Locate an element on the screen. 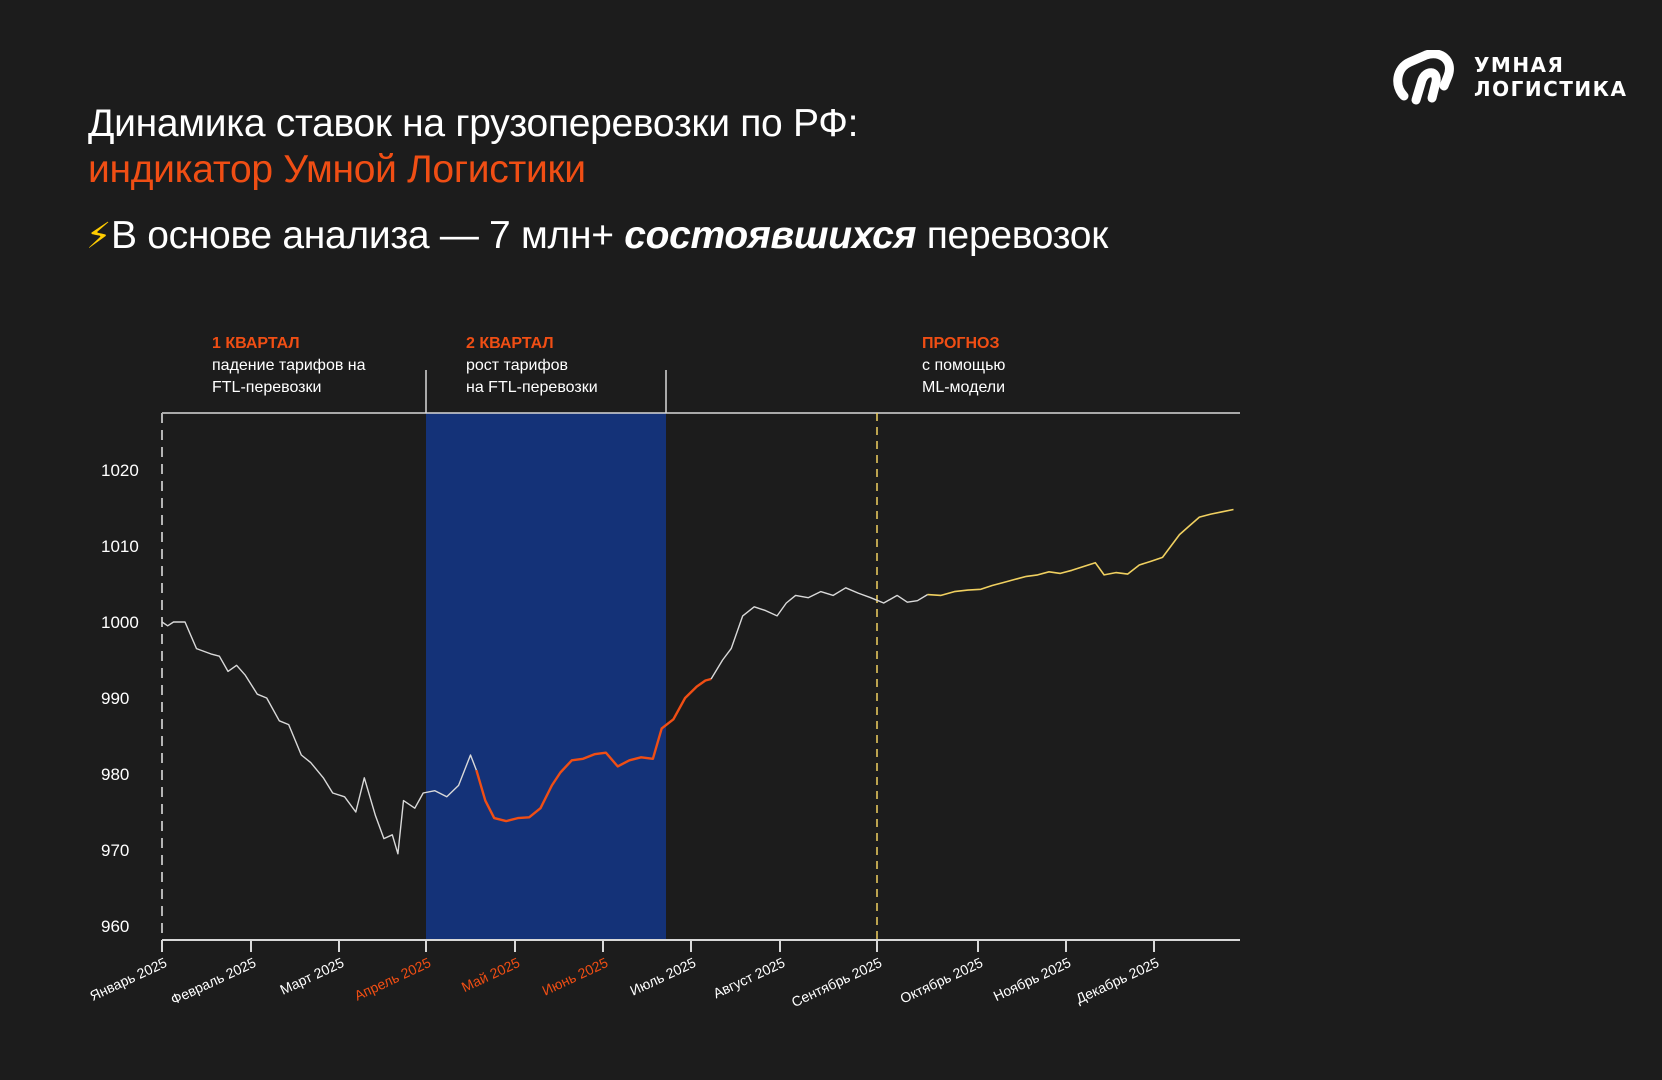 This screenshot has width=1662, height=1080. x-tick-label: Апрель 2025 is located at coordinates (393, 978).